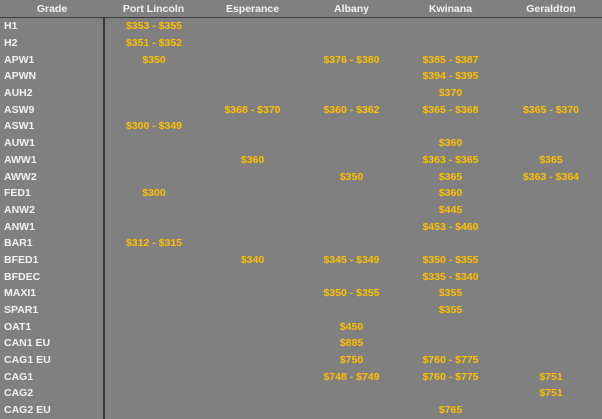 The height and width of the screenshot is (419, 602). Describe the element at coordinates (154, 43) in the screenshot. I see `price-cell: $351 - $352` at that location.